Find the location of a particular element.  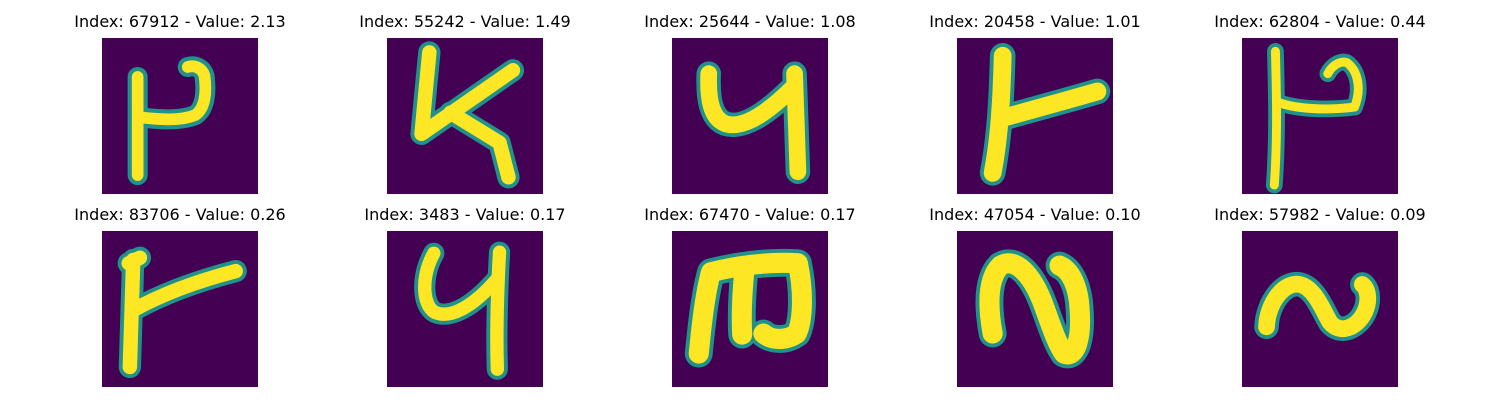

panel-10: Index: 57982 - Value: 0.09 is located at coordinates (1320, 295).